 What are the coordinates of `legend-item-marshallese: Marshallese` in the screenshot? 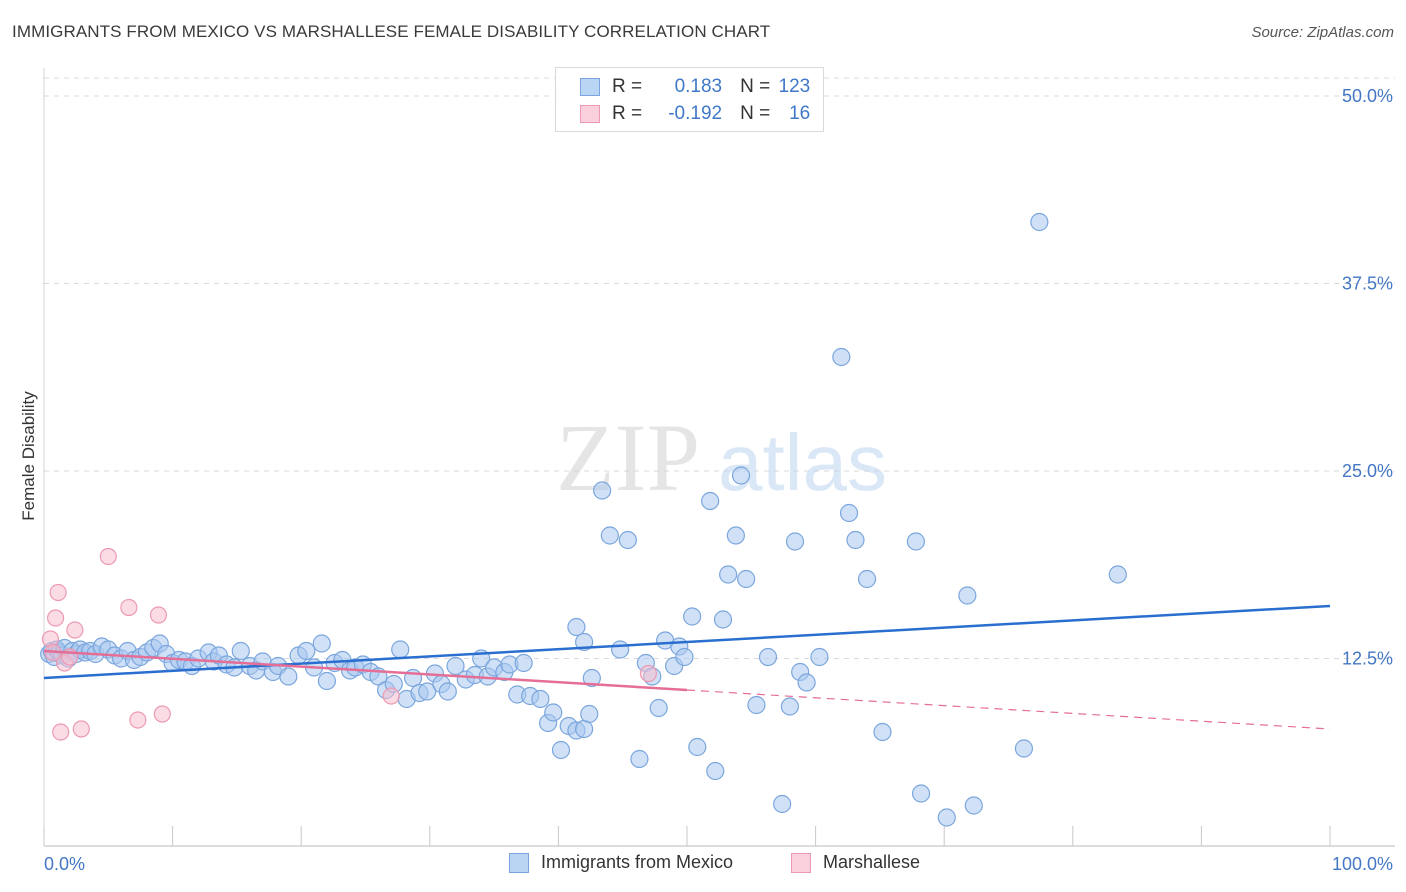 It's located at (855, 862).